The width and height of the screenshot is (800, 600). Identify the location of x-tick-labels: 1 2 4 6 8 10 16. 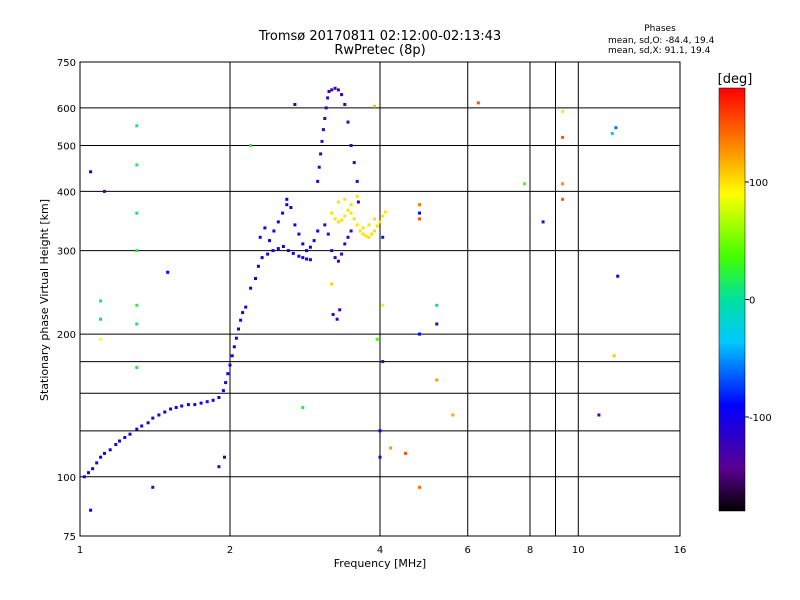
(382, 550).